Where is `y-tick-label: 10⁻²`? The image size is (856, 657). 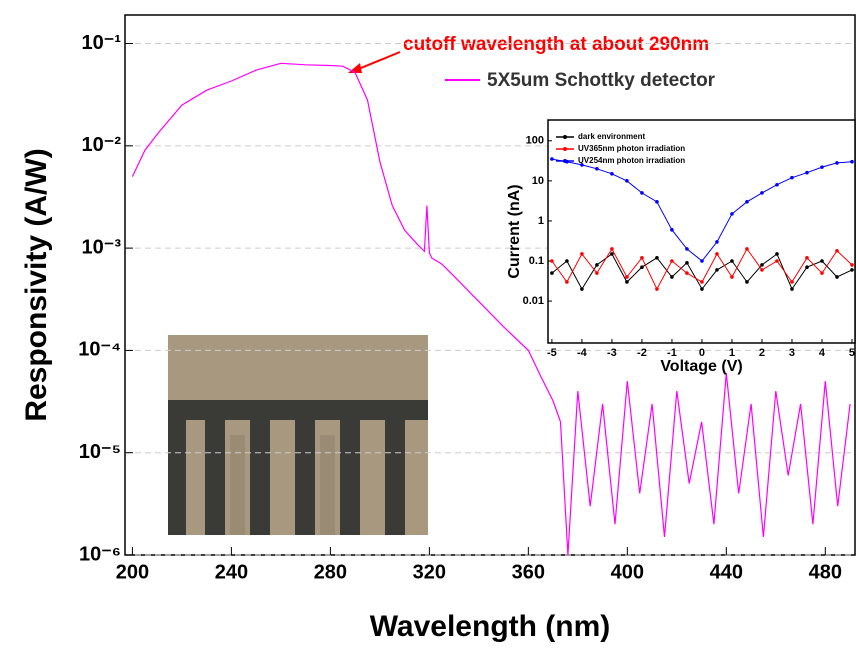
y-tick-label: 10⁻² is located at coordinates (102, 145).